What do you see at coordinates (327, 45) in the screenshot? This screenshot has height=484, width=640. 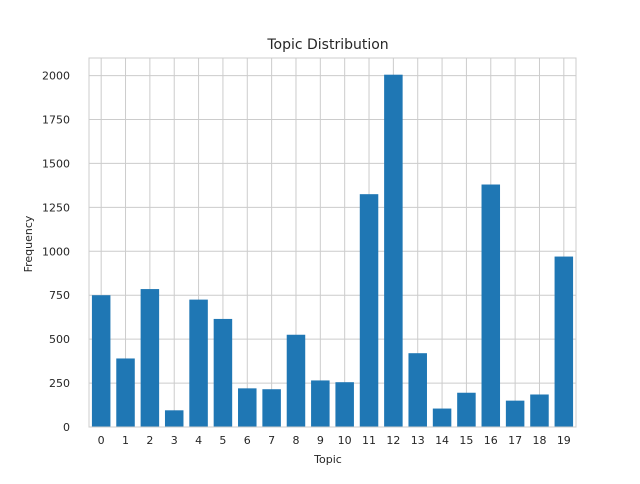 I see `chart-title: Topic Distribution` at bounding box center [327, 45].